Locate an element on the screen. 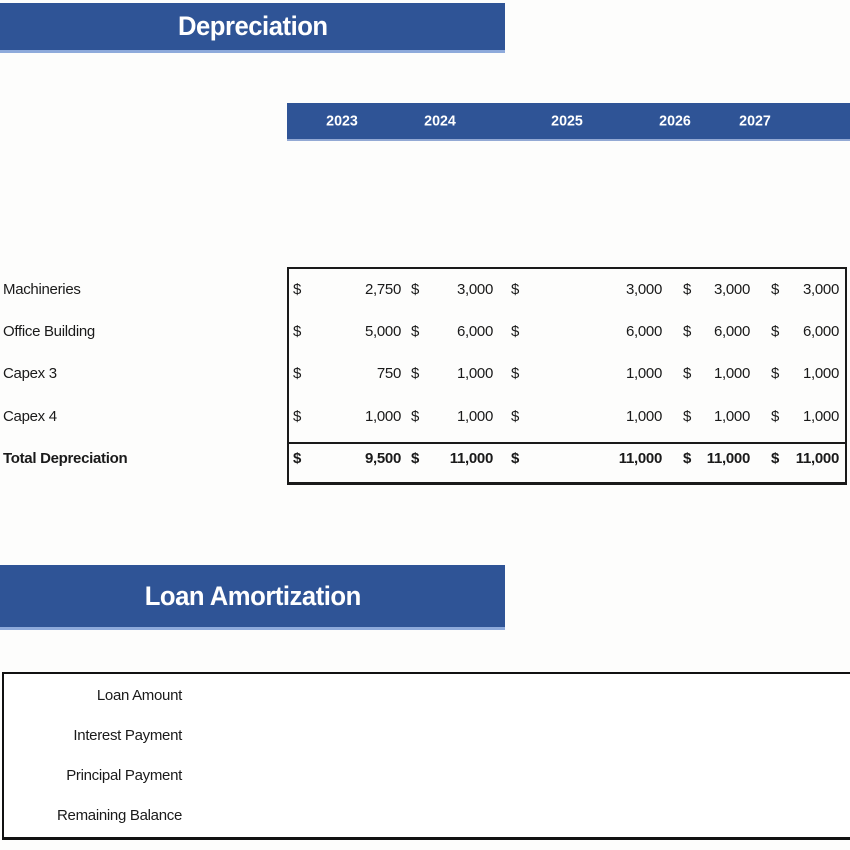 This screenshot has width=850, height=850. table-row-principal-payment: Principal Payment is located at coordinates (427, 776).